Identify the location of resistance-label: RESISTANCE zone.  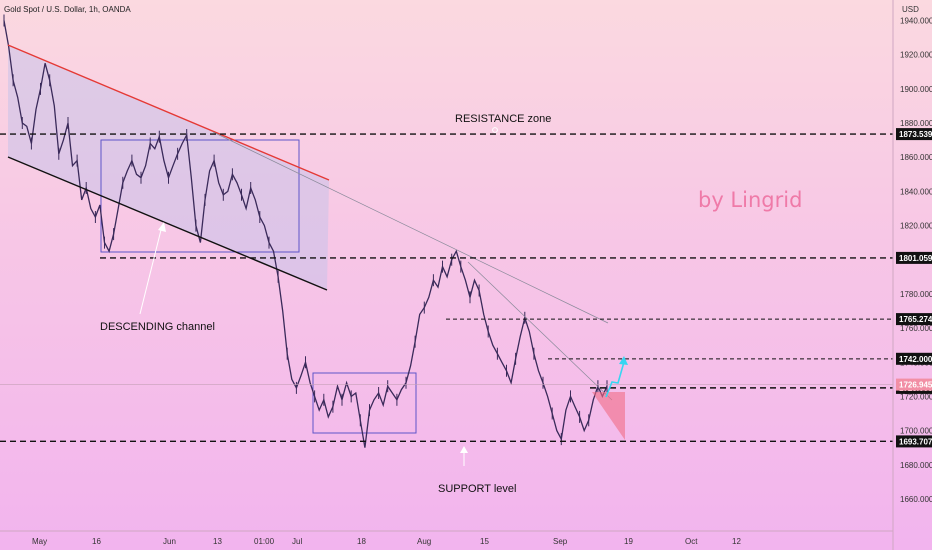
(503, 119).